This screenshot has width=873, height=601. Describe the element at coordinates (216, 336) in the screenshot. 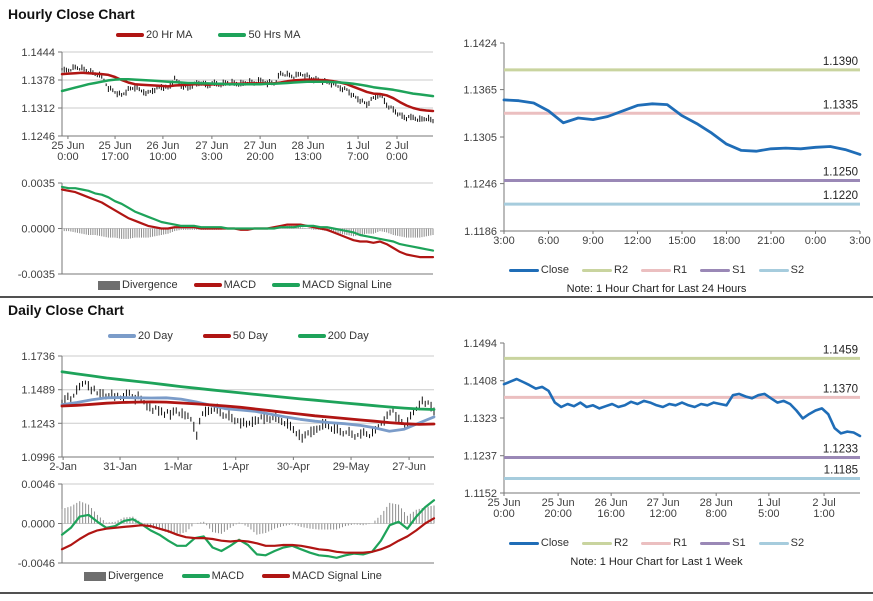

I see `50day-ma-line-swatch` at that location.